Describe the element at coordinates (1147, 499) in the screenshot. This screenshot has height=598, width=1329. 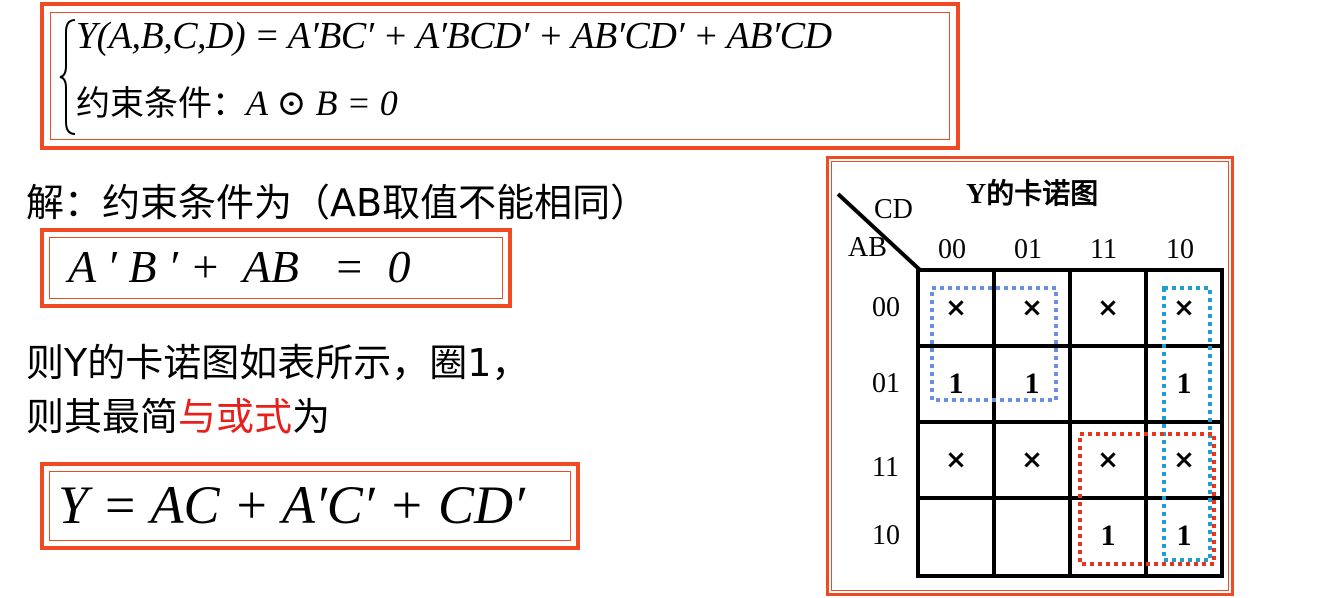
I see `group-red` at that location.